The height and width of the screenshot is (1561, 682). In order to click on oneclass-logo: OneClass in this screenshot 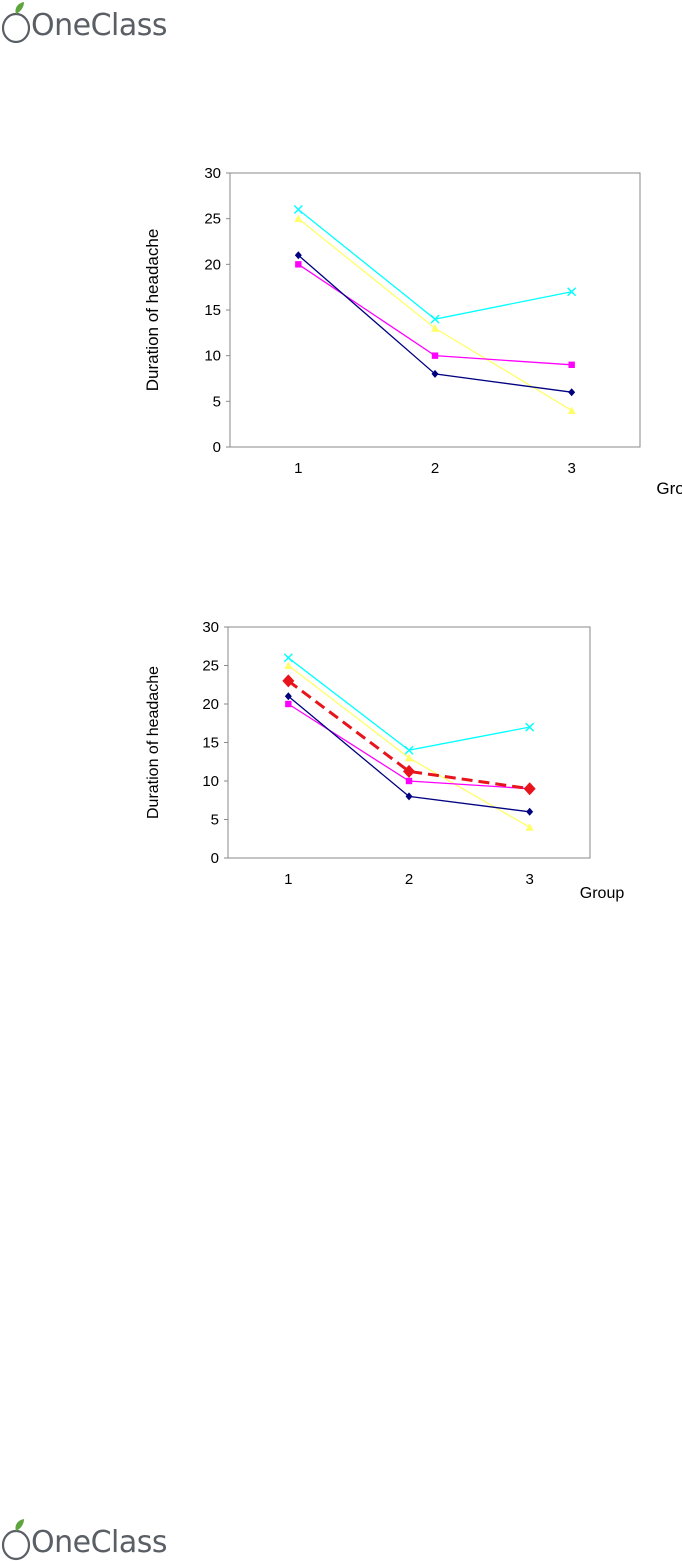, I will do `click(84, 22)`.